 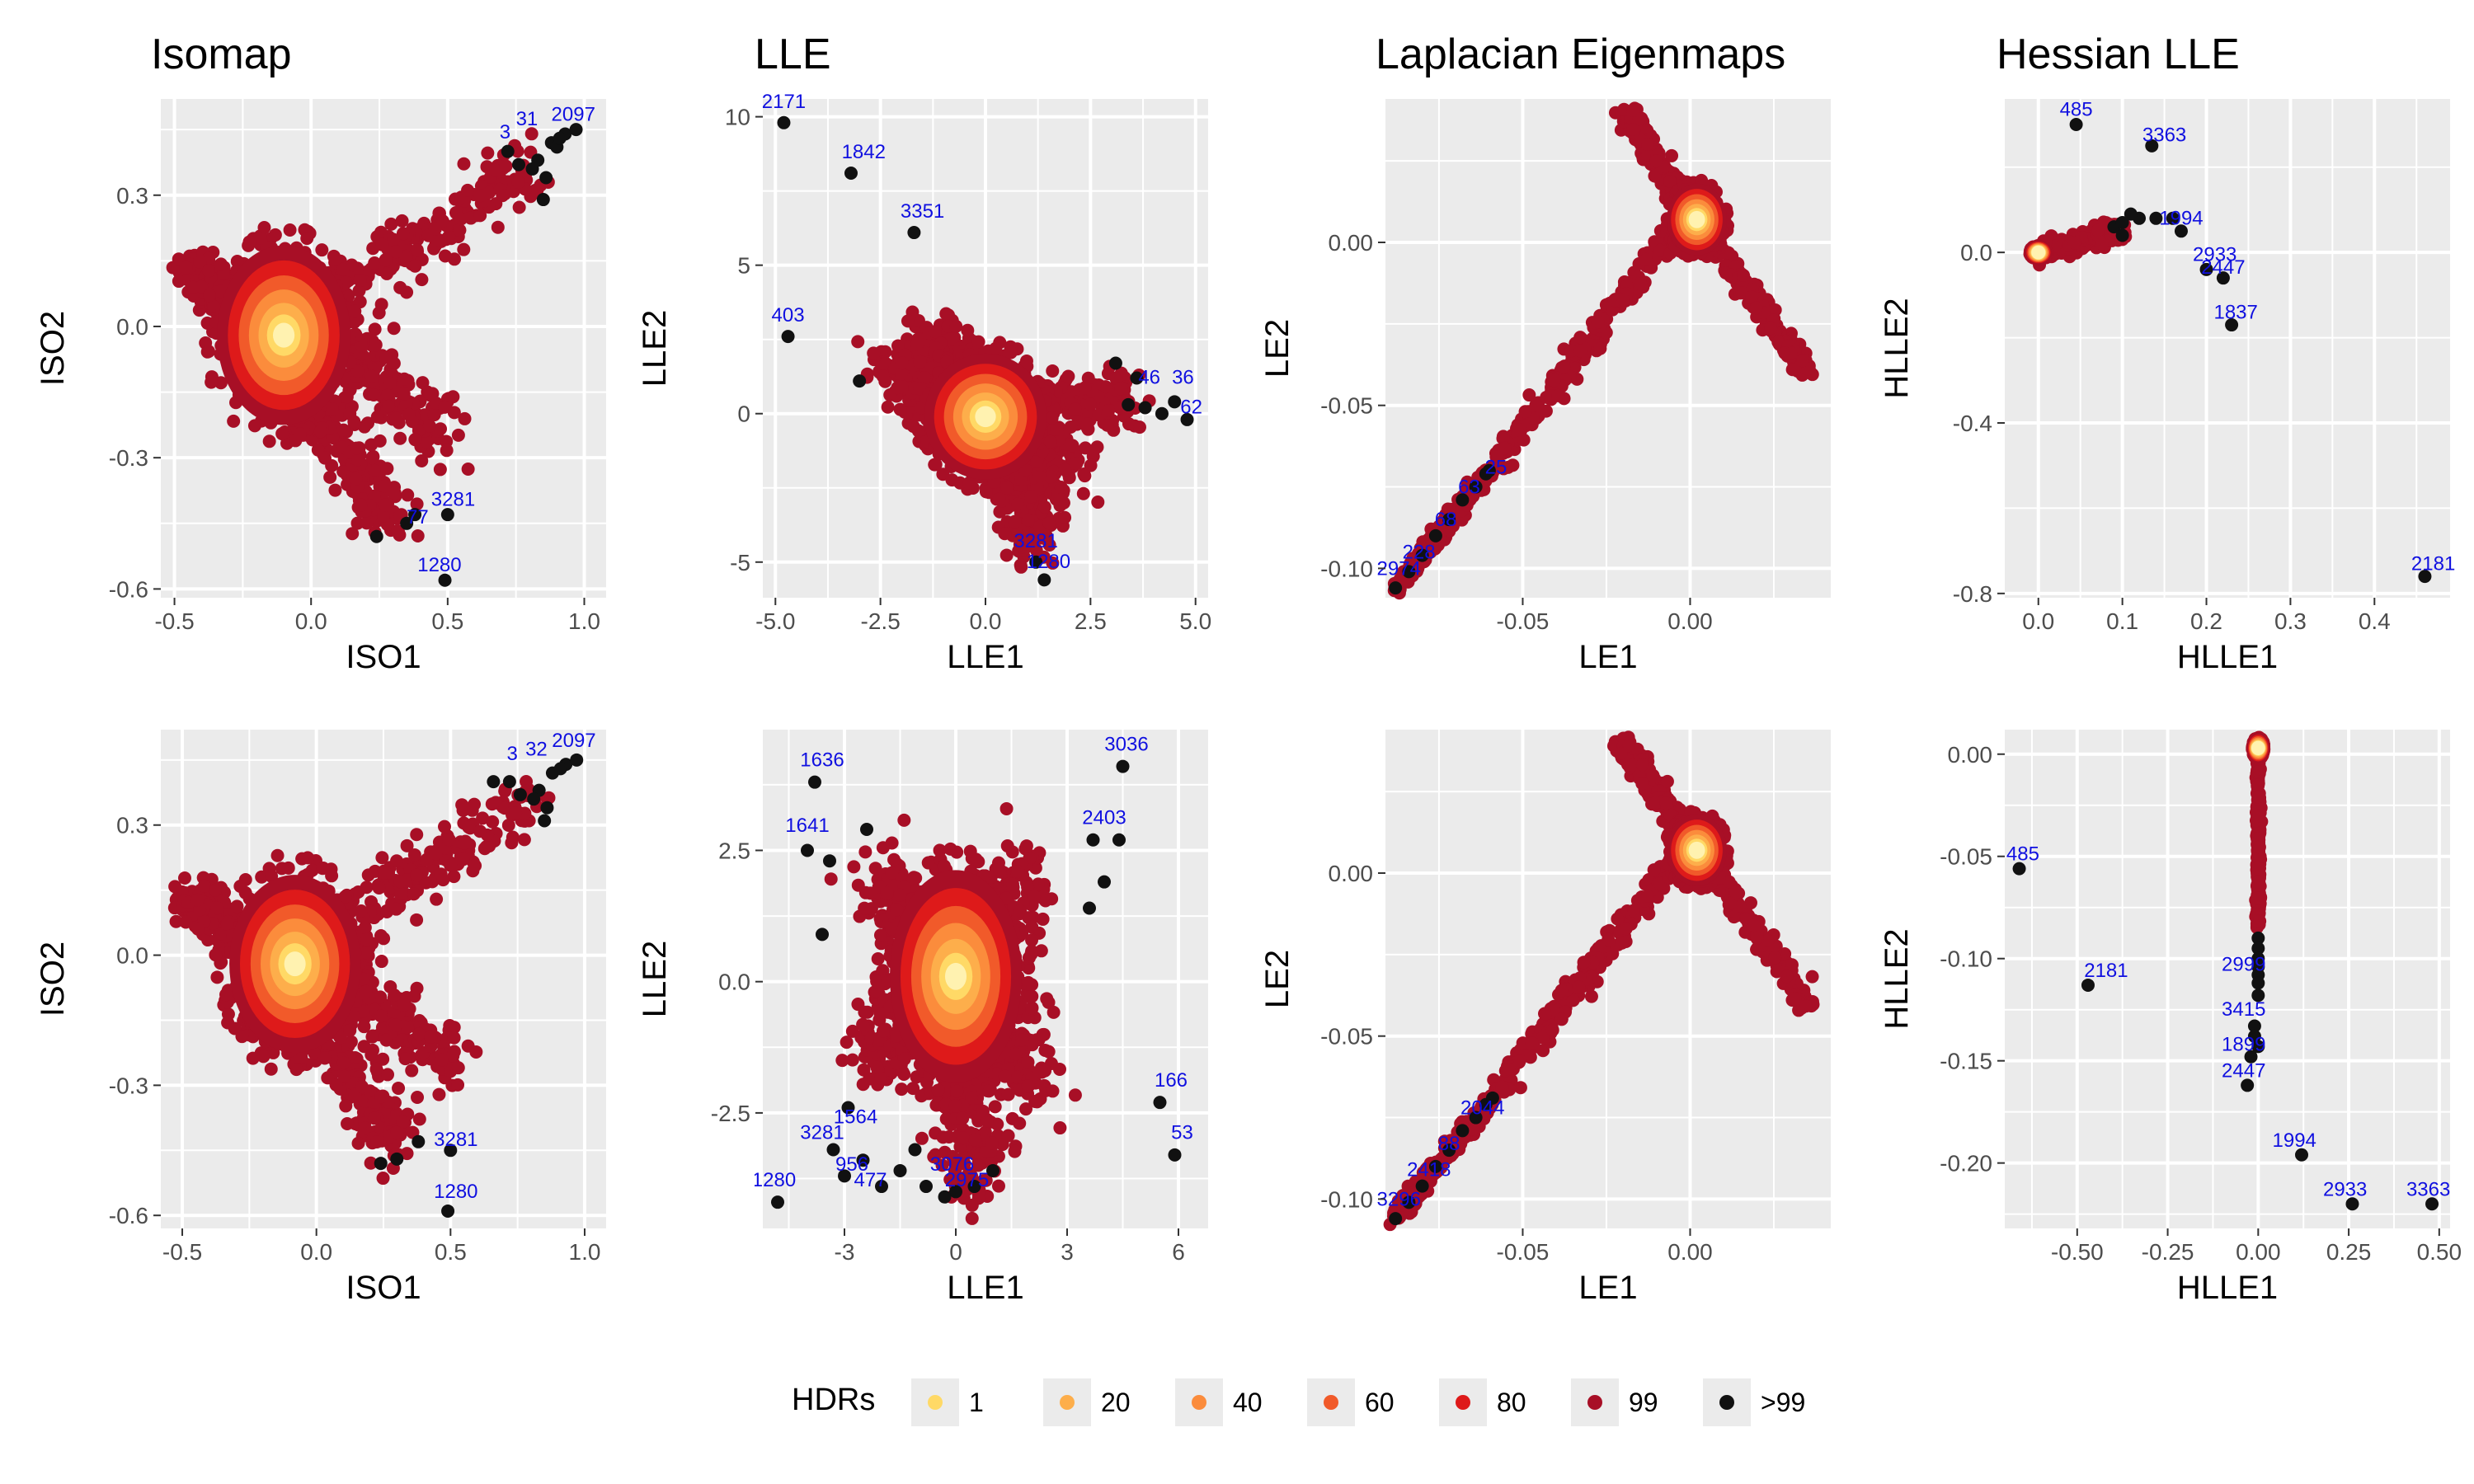 I want to click on y-axis-title: LLE2, so click(x=655, y=348).